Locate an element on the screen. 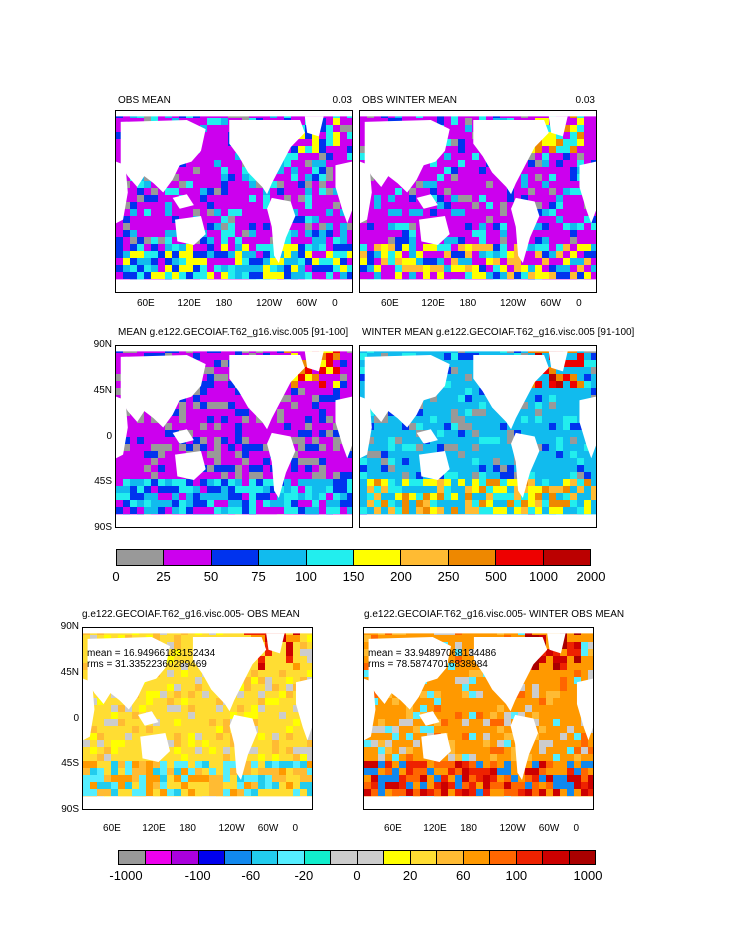 The height and width of the screenshot is (945, 733). colorbar-bottom is located at coordinates (357, 857).